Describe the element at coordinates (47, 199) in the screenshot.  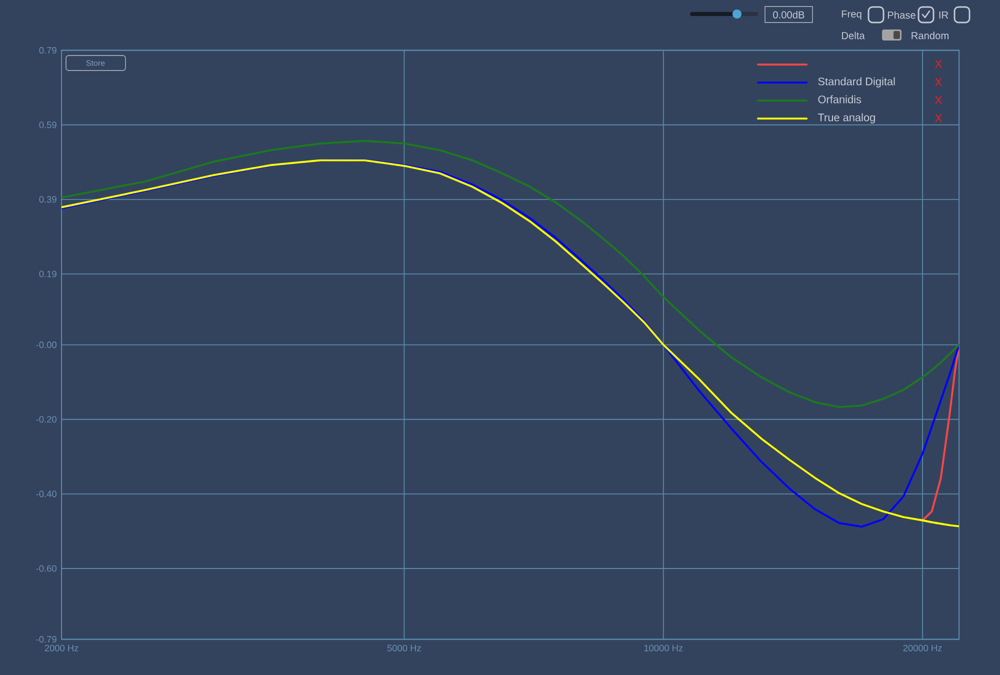
I see `y-tick-label: 0.39` at that location.